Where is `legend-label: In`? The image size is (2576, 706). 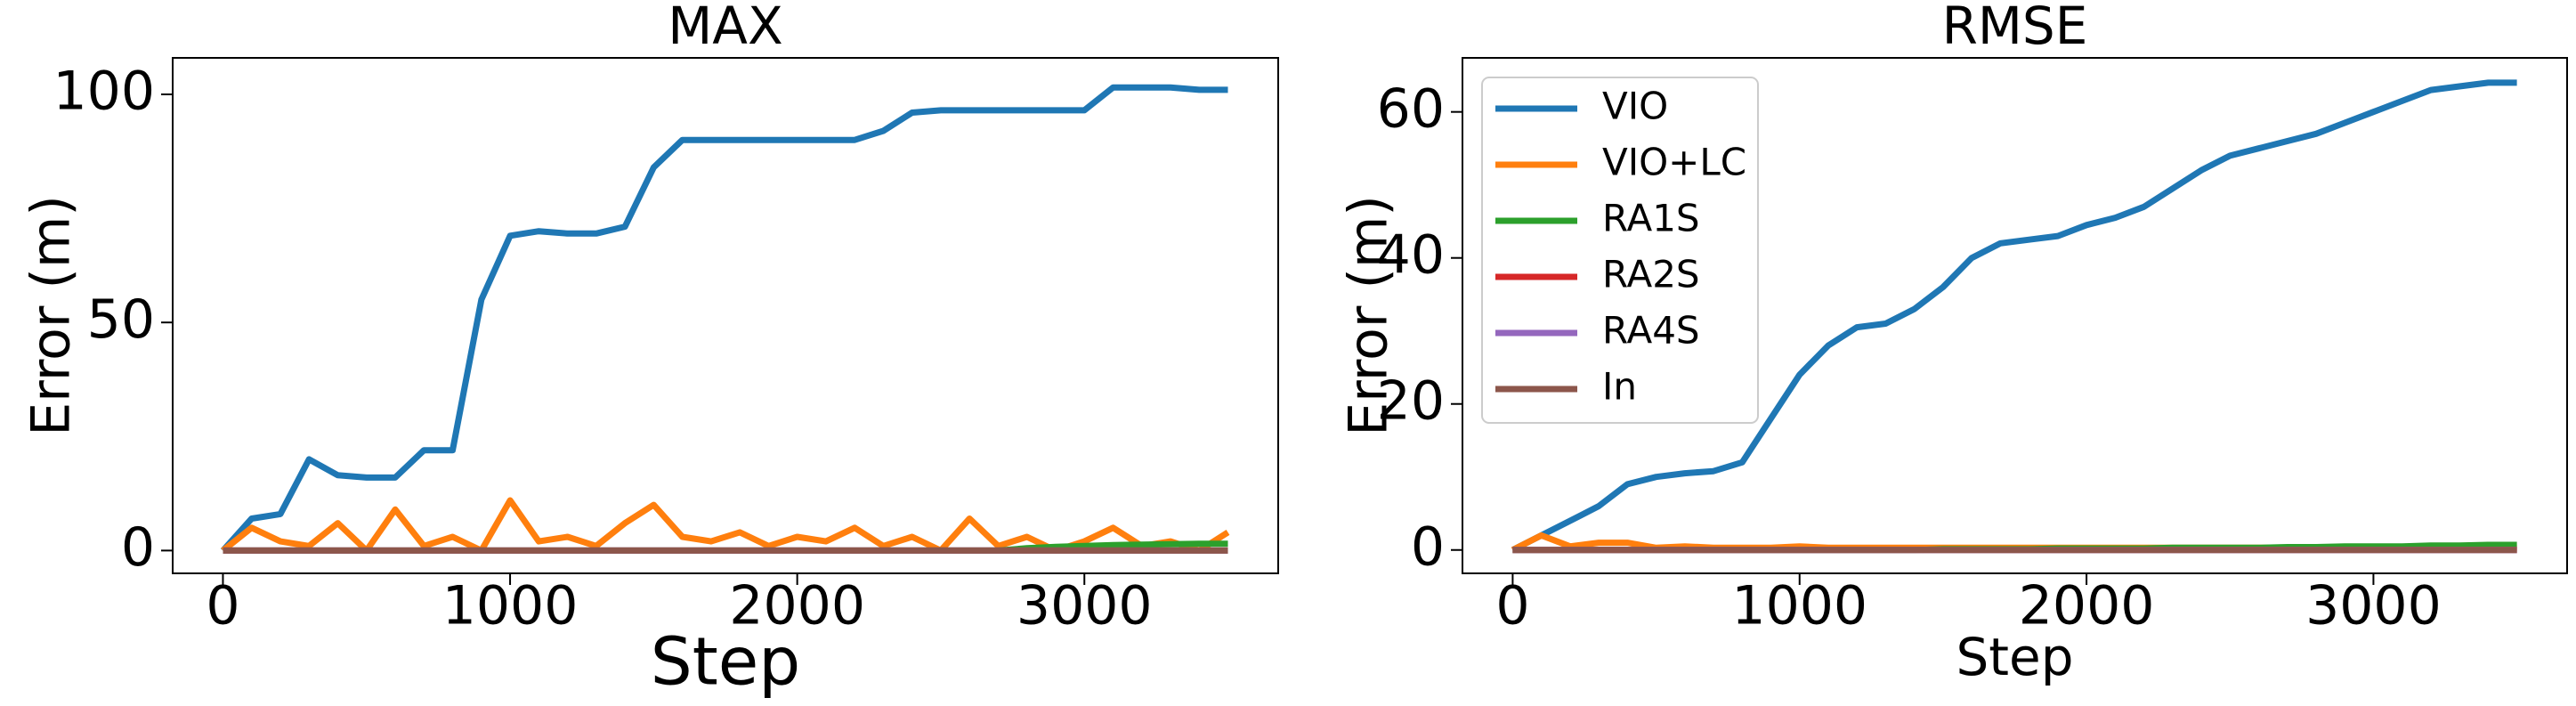
legend-label: In is located at coordinates (1620, 387).